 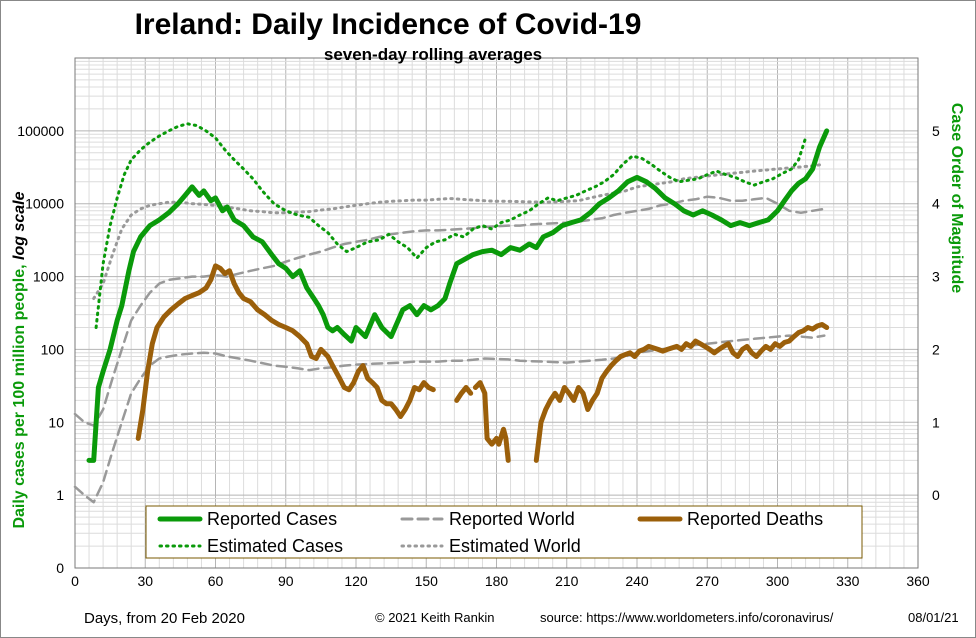 What do you see at coordinates (936, 277) in the screenshot?
I see `y-tick-label-right: 3` at bounding box center [936, 277].